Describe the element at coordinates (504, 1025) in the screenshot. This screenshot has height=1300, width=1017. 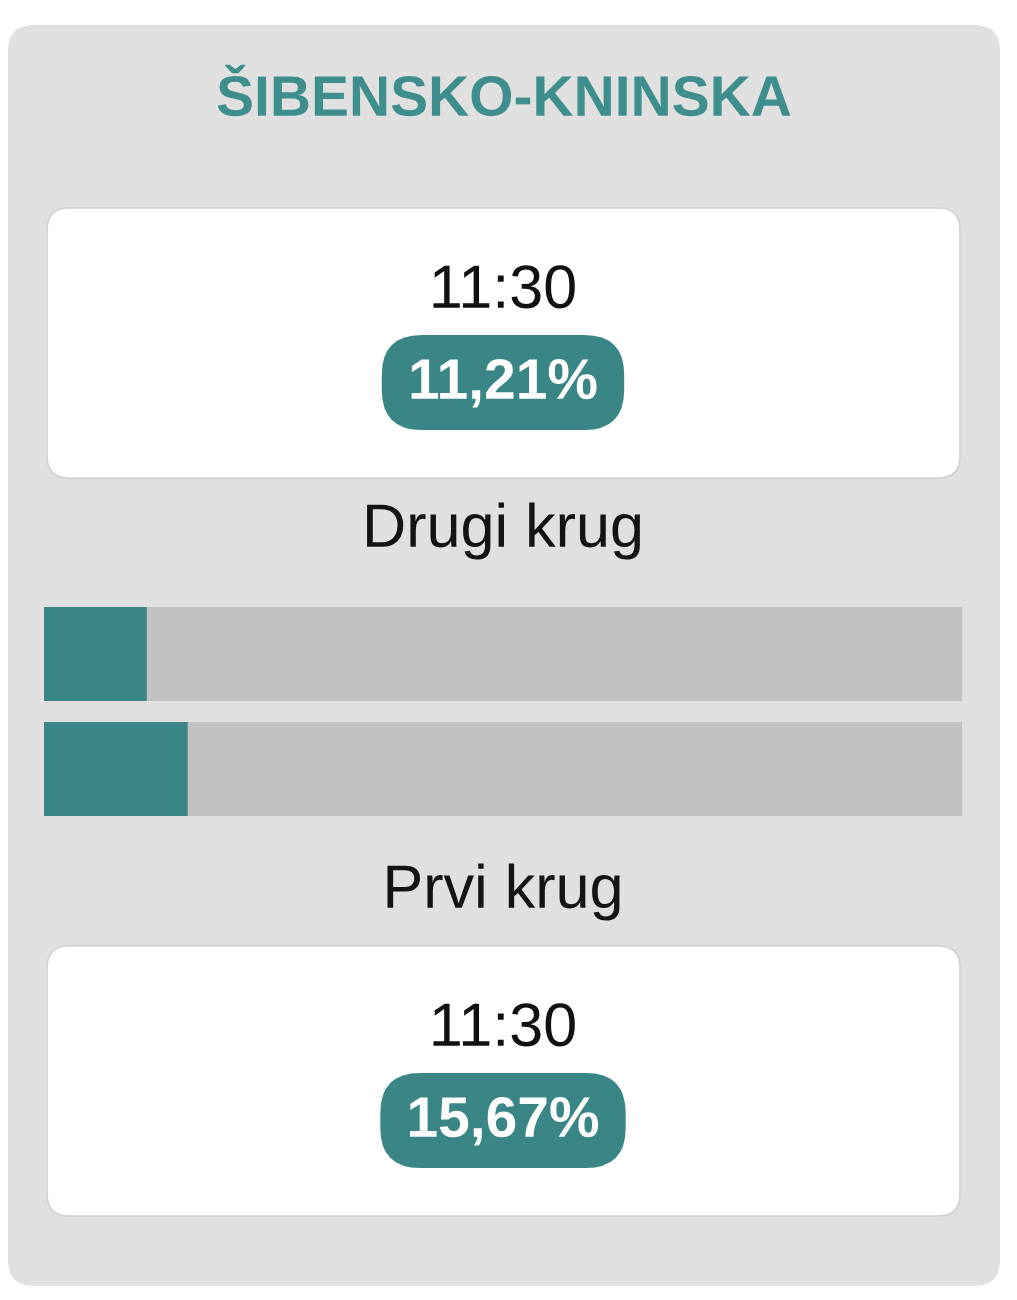
I see `annotation: 11:30` at that location.